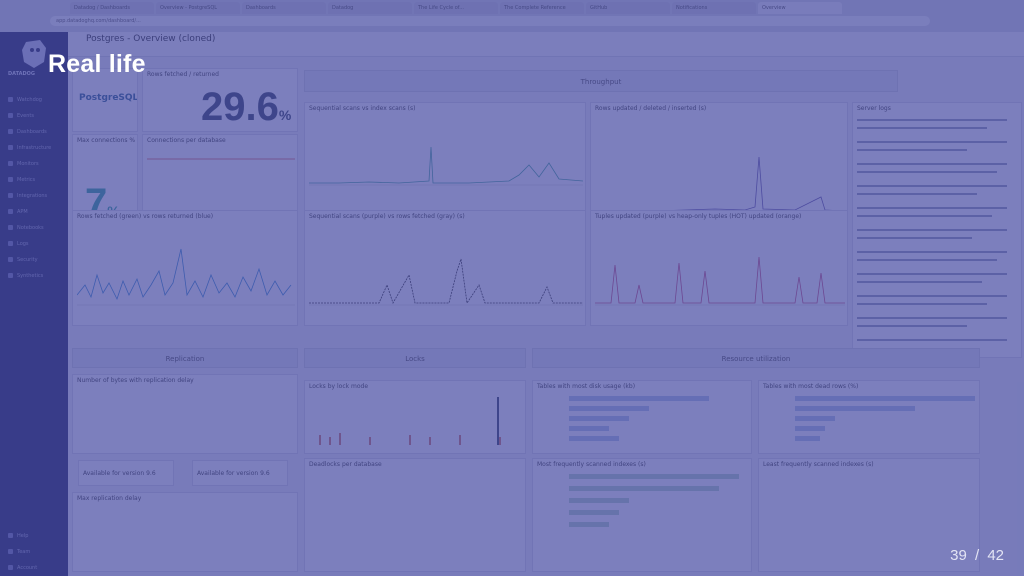 This screenshot has height=576, width=1024. I want to click on disk-usage-widget: Tables with most disk usage (kb), so click(642, 417).